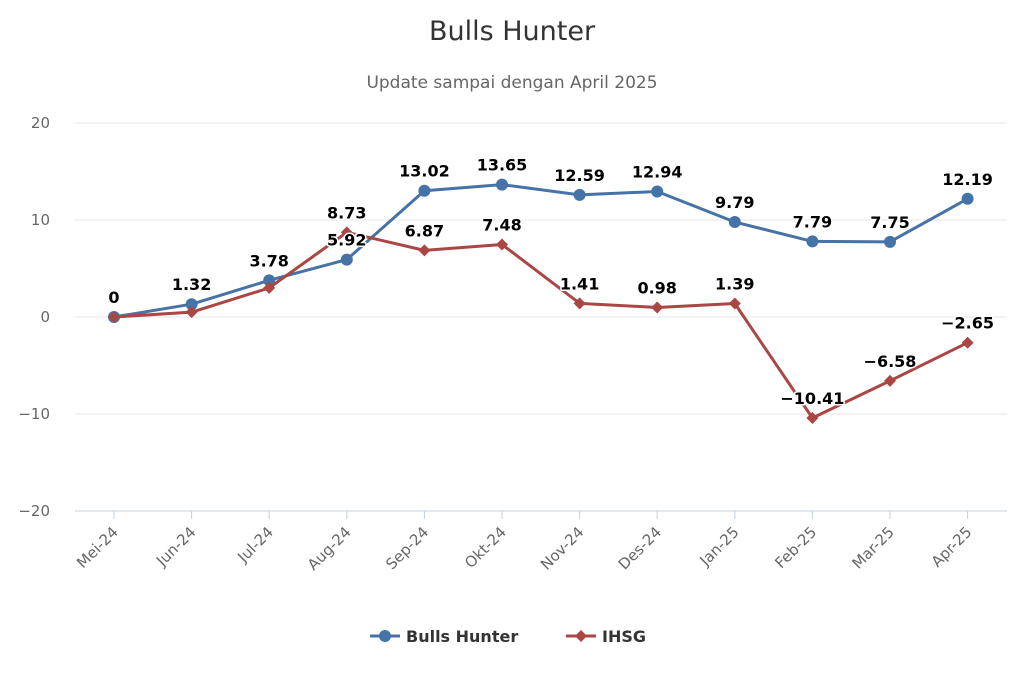 Image resolution: width=1024 pixels, height=683 pixels. Describe the element at coordinates (889, 222) in the screenshot. I see `data-label: 7.75` at that location.